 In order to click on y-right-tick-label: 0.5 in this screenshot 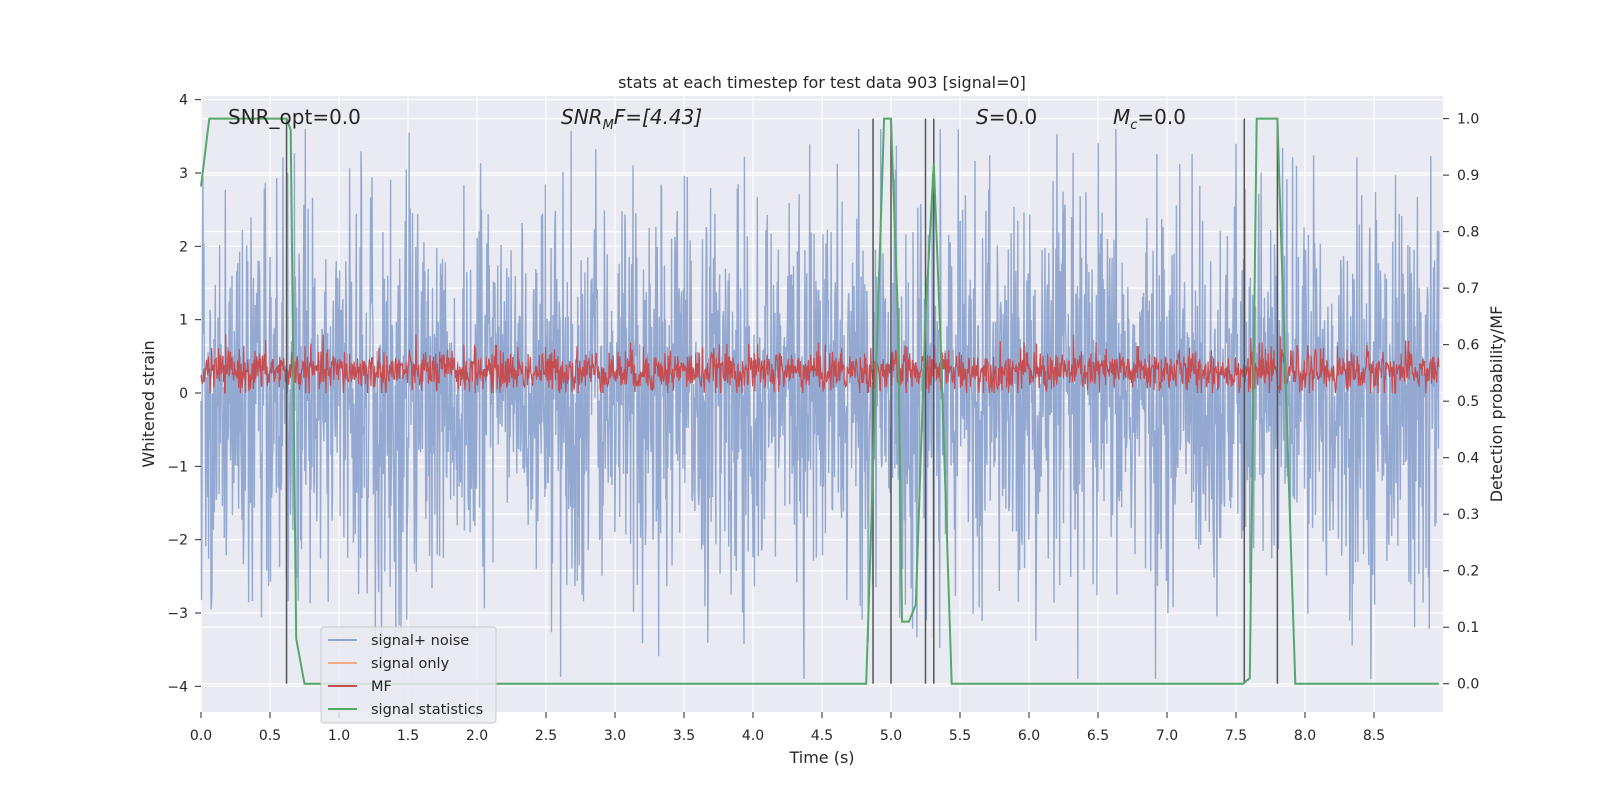, I will do `click(1468, 402)`.